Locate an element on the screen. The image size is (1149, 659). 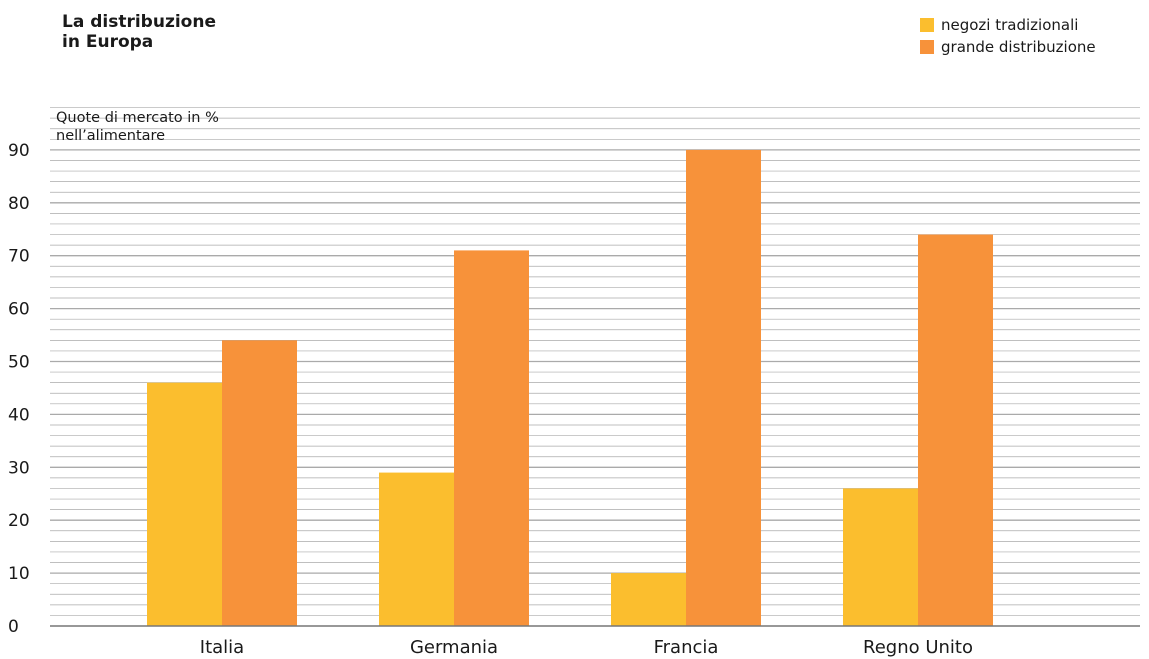
legend-swatch-grande-distribuzione is located at coordinates (927, 47).